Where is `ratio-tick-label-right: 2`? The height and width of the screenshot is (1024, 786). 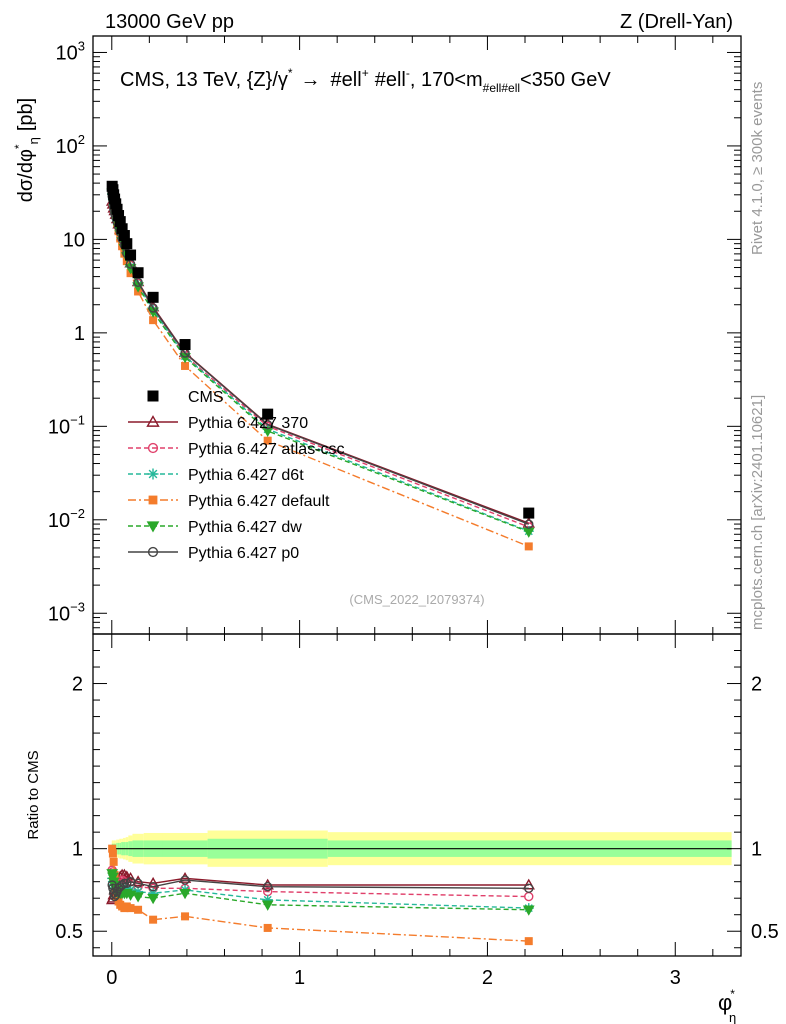
ratio-tick-label-right: 2 is located at coordinates (756, 685).